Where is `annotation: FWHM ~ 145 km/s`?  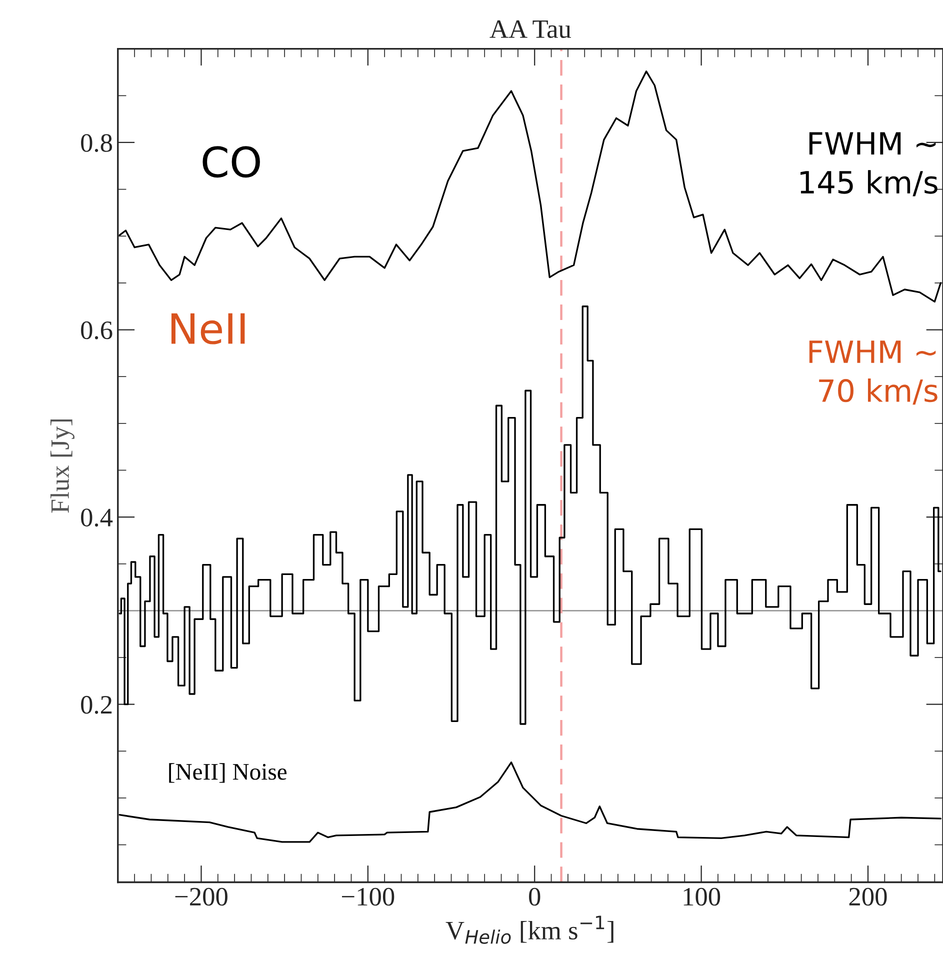 annotation: FWHM ~ 145 km/s is located at coordinates (869, 164).